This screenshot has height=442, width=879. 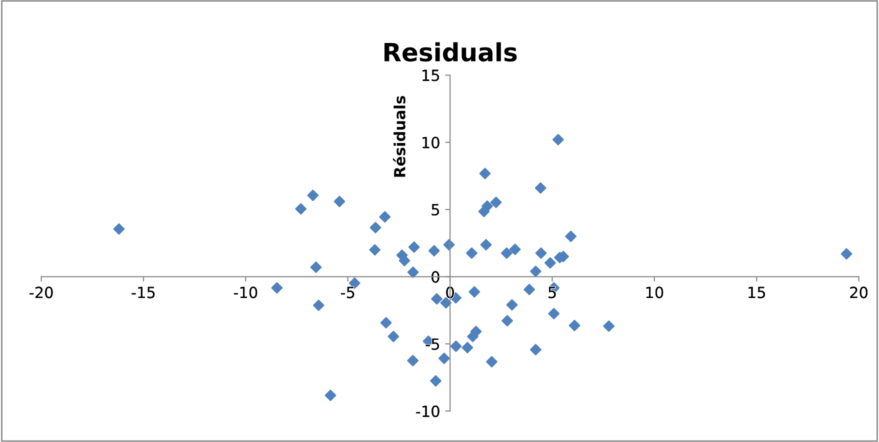 I want to click on chart-title: Residuals, so click(x=450, y=52).